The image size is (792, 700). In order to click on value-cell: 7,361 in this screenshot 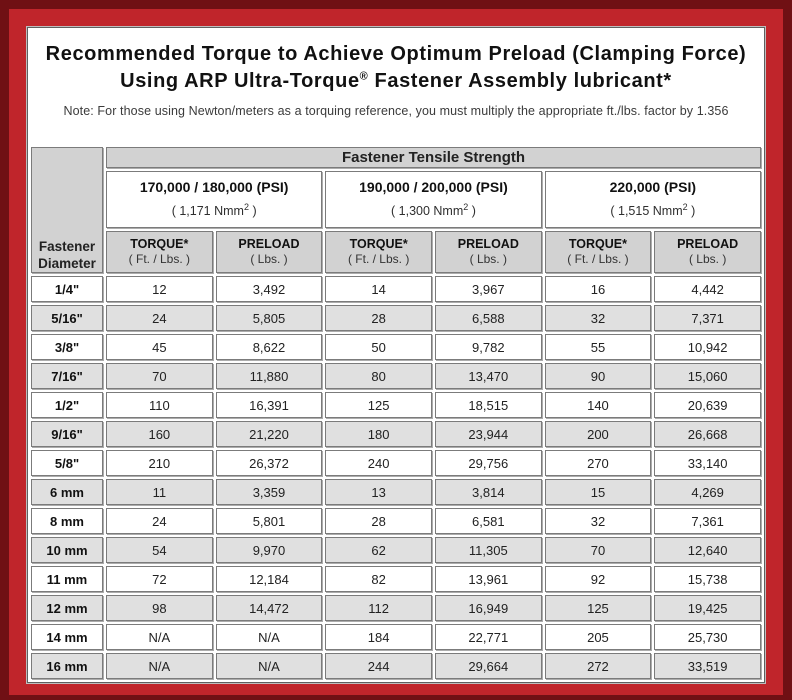, I will do `click(707, 521)`.